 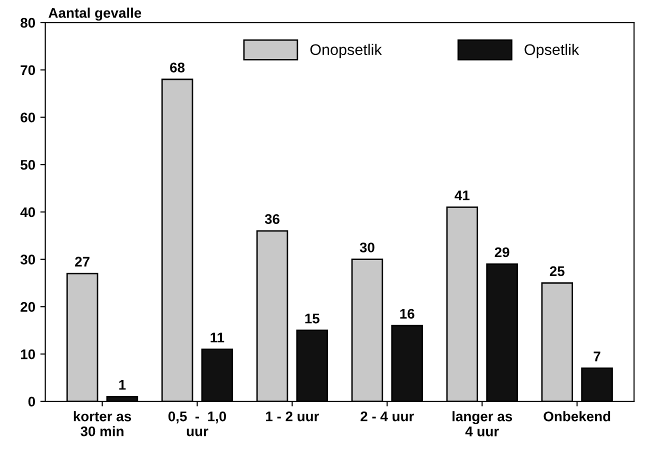 I want to click on y-axis-title: Aantal gevalle, so click(x=95, y=14).